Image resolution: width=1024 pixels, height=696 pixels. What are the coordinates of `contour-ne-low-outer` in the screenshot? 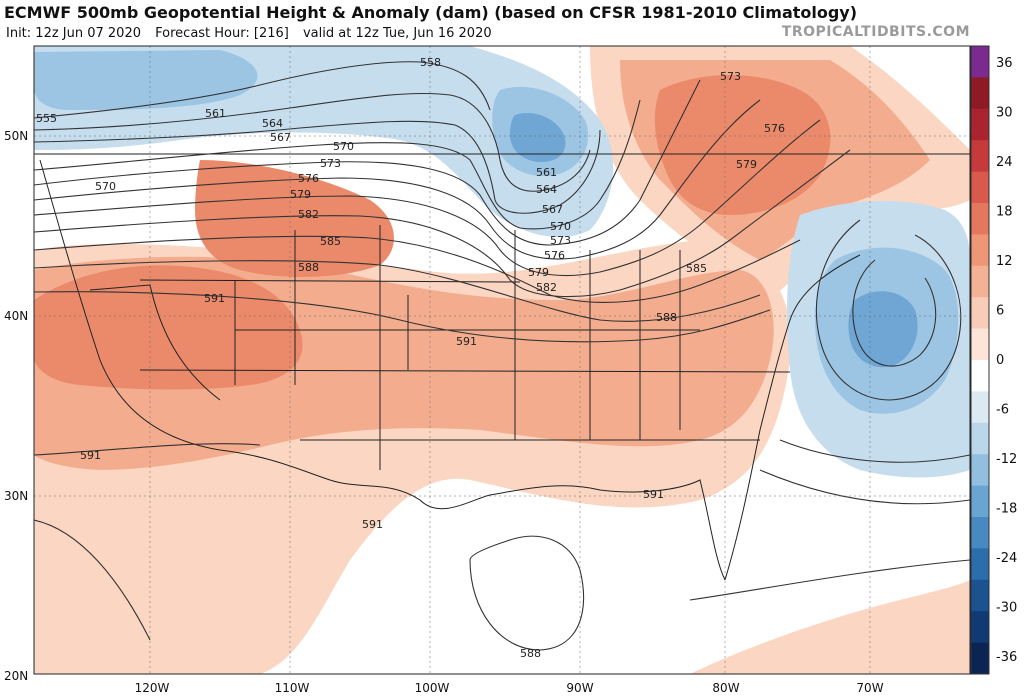 It's located at (888, 310).